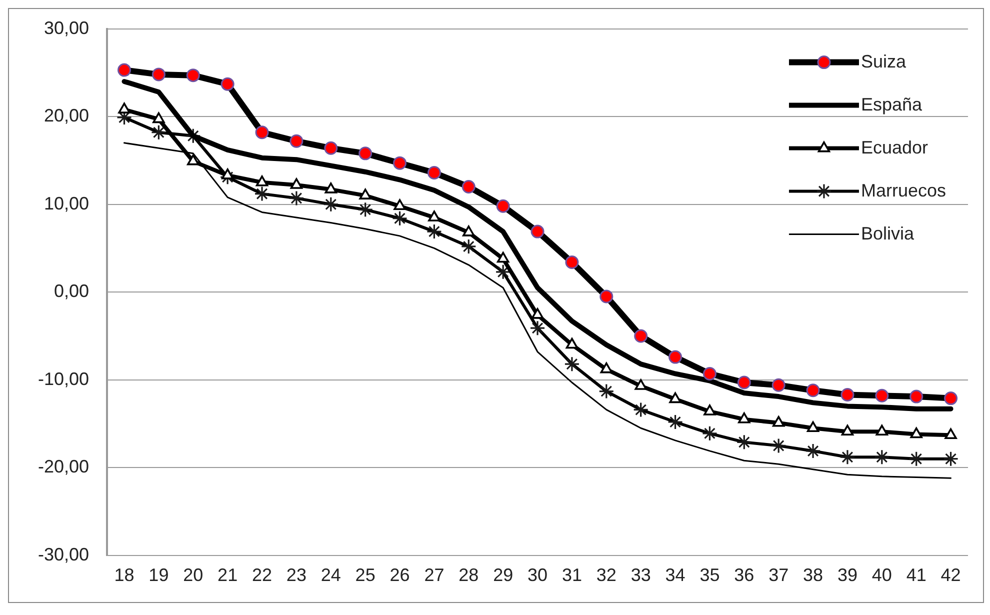 The image size is (990, 615). I want to click on y-tick-label: -30,00, so click(64, 554).